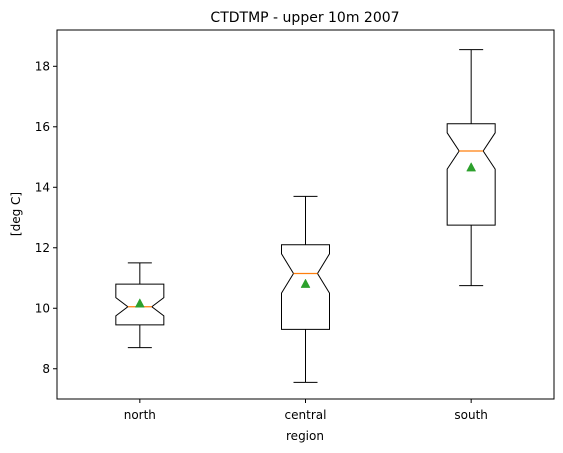 The height and width of the screenshot is (453, 563). I want to click on y-tick-label: 16, so click(42, 127).